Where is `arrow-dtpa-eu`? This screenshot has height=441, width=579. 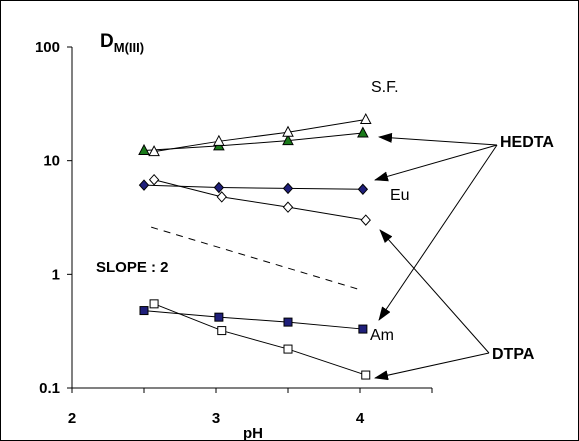
arrow-dtpa-eu is located at coordinates (434, 291).